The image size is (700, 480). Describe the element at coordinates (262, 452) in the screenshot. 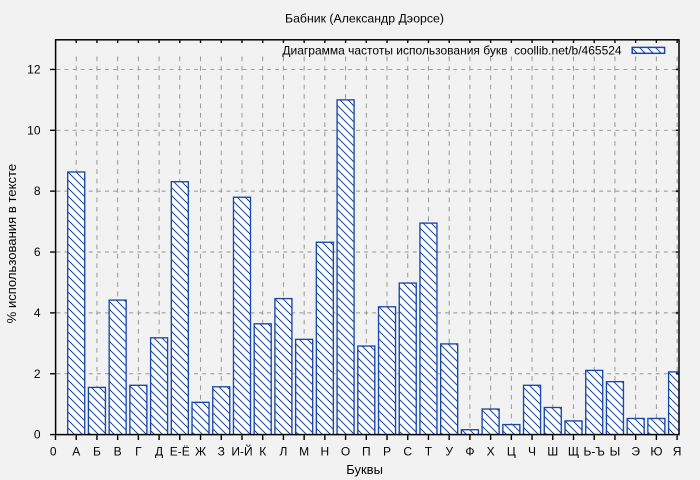

I see `svg-text: К` at that location.